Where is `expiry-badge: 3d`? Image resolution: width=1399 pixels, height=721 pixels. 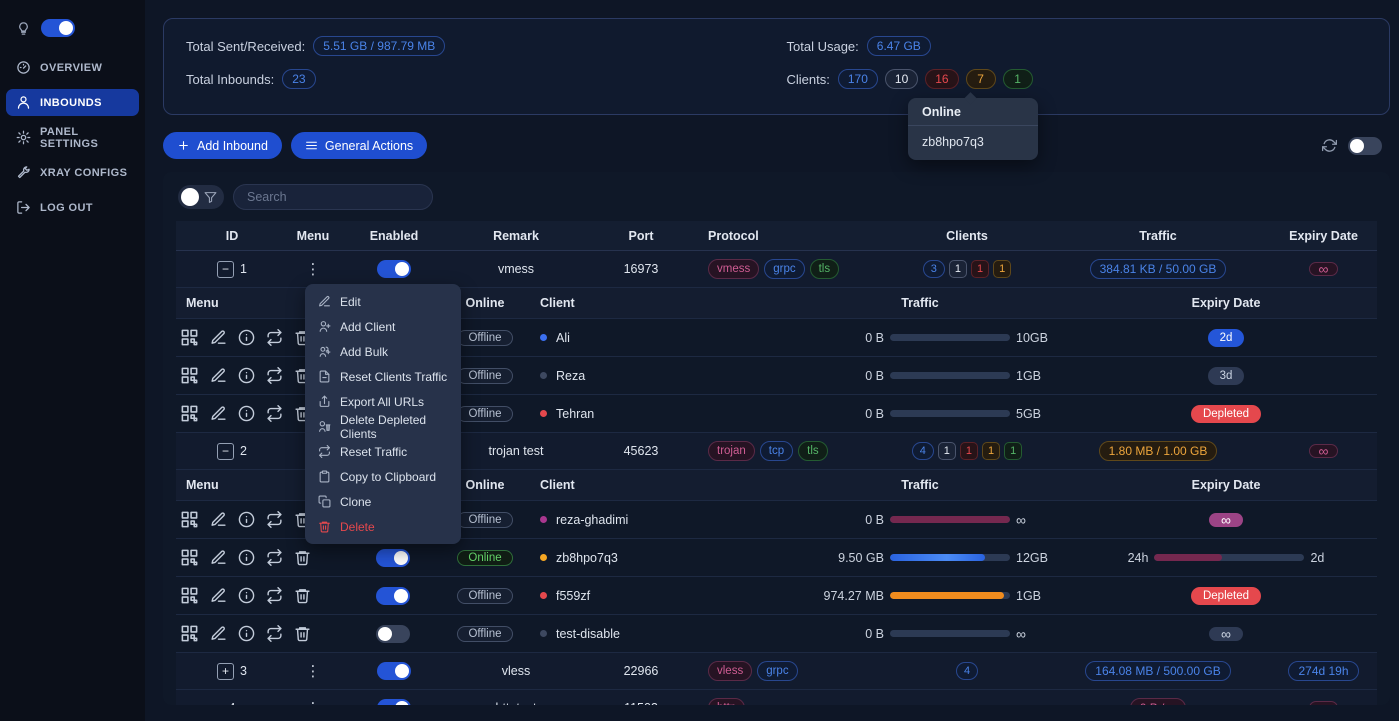
expiry-badge: 3d is located at coordinates (1226, 375).